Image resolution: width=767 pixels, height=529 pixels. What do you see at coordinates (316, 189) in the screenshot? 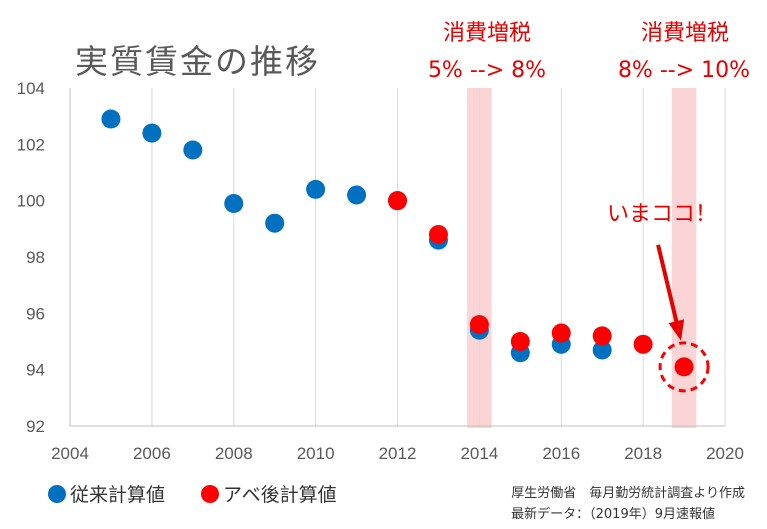
I see `point-series-1-2010` at bounding box center [316, 189].